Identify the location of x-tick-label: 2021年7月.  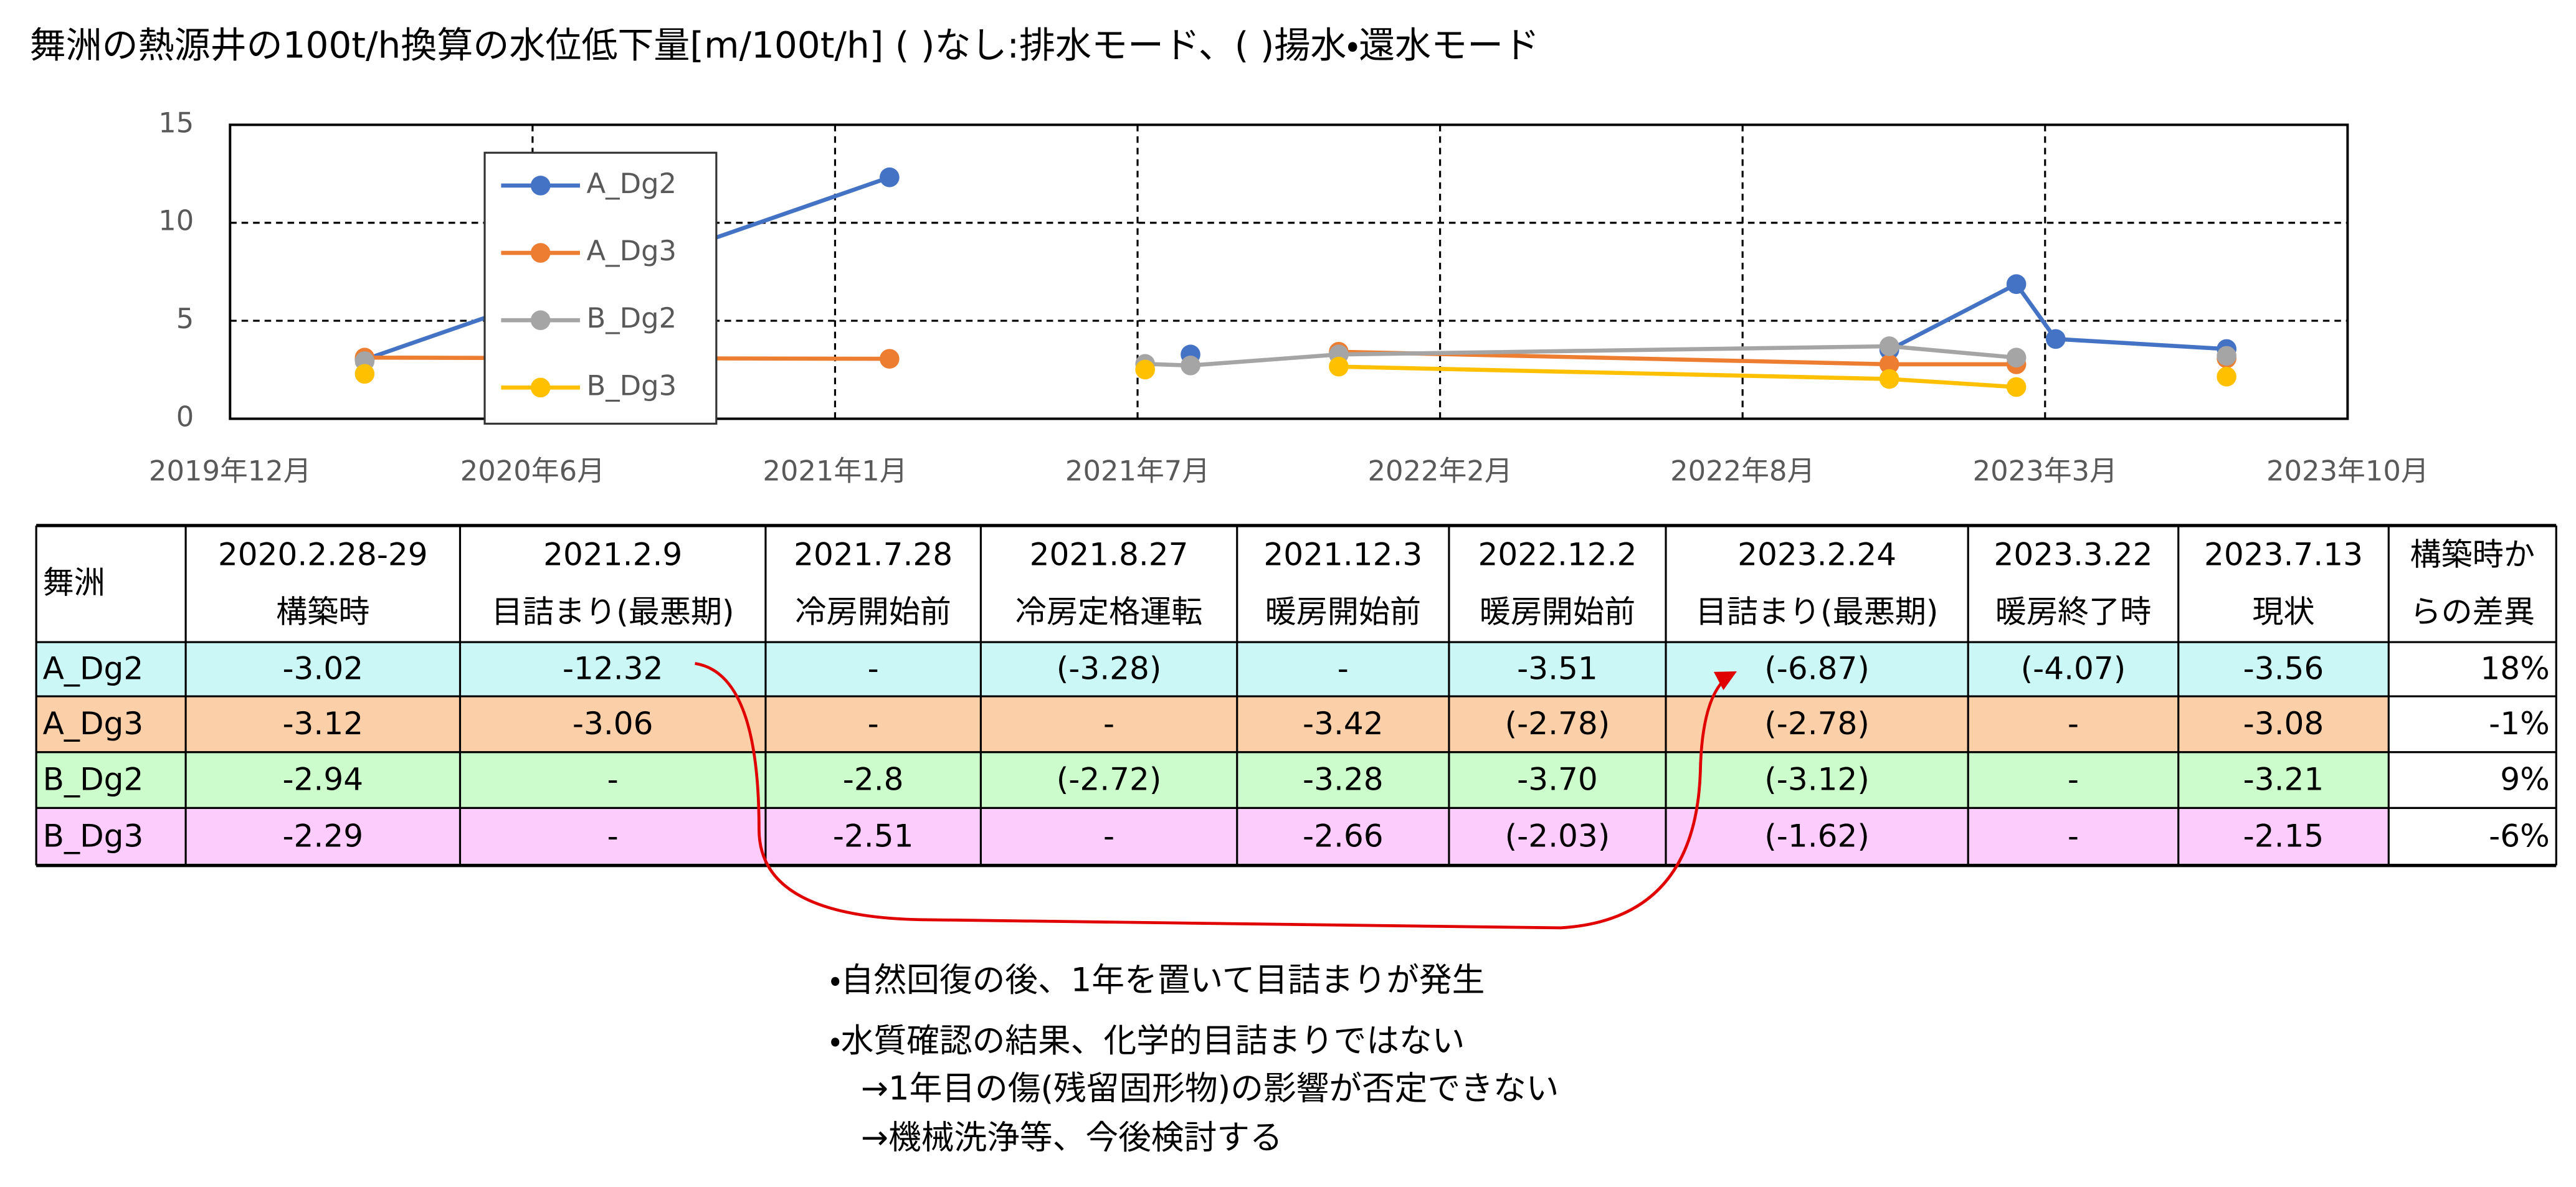
(1137, 470).